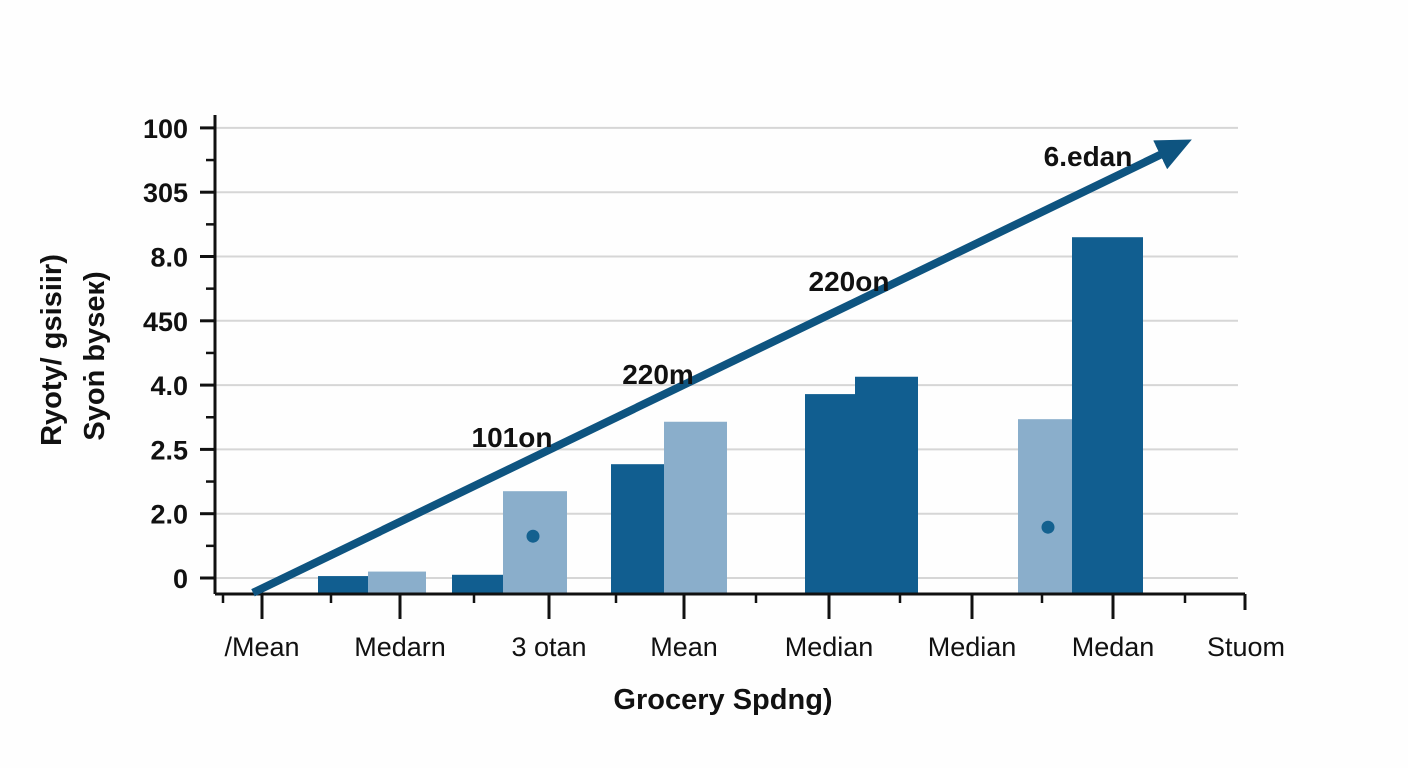 The height and width of the screenshot is (768, 1408). I want to click on x-tick-label: Medarn, so click(400, 647).